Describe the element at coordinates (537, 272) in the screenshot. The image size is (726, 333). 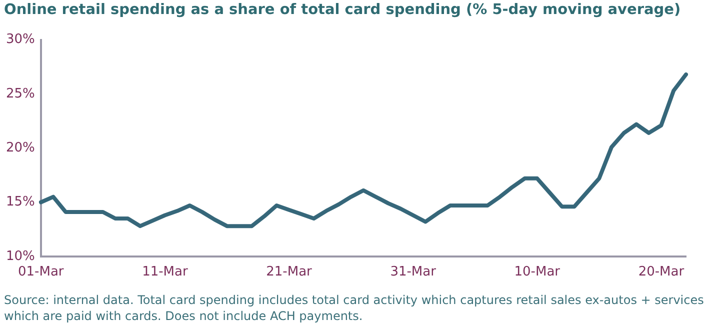
I see `x-tick-label: 10-Mar` at that location.